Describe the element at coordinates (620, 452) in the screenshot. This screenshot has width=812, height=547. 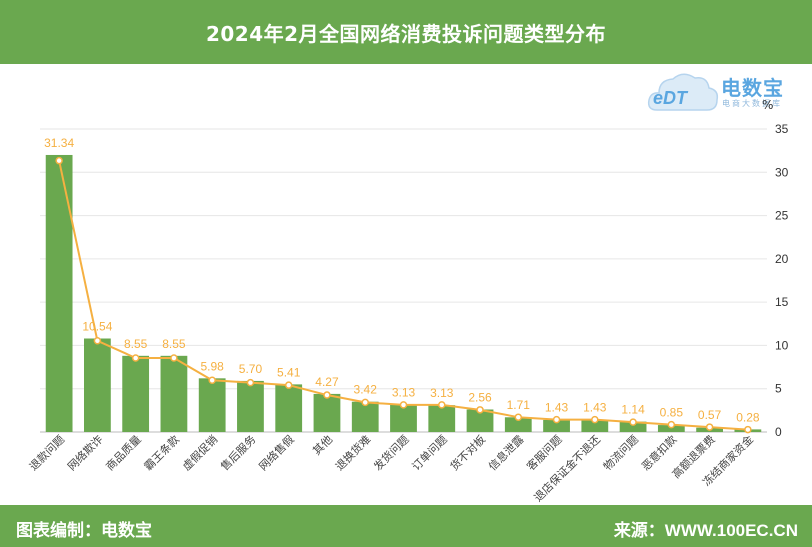
I see `x-tick-label: 物流问题` at that location.